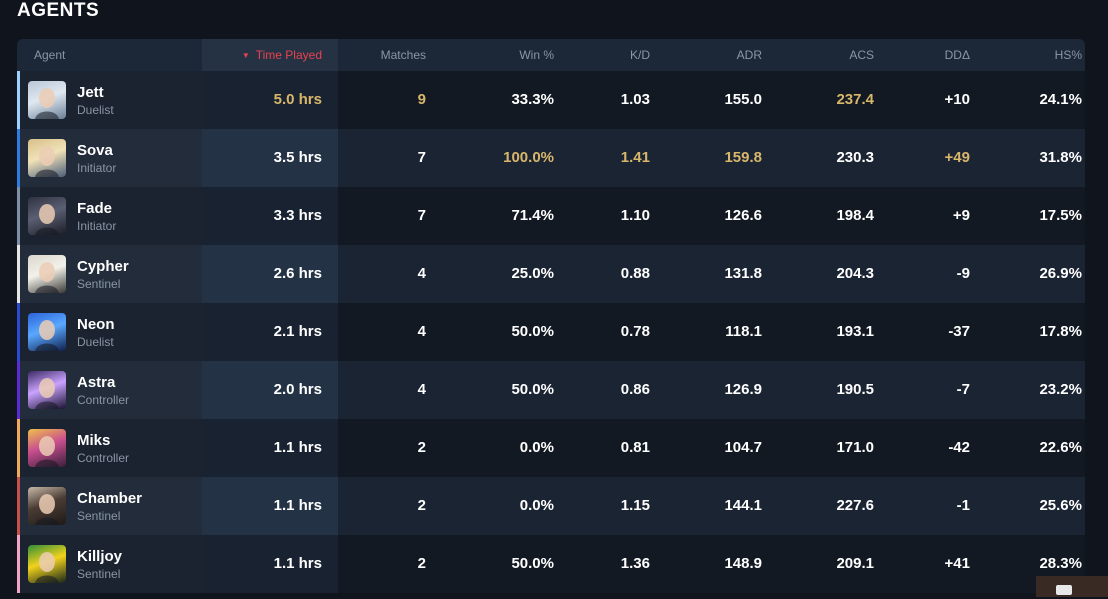  Describe the element at coordinates (861, 55) in the screenshot. I see `col-header-acs: ACS` at that location.